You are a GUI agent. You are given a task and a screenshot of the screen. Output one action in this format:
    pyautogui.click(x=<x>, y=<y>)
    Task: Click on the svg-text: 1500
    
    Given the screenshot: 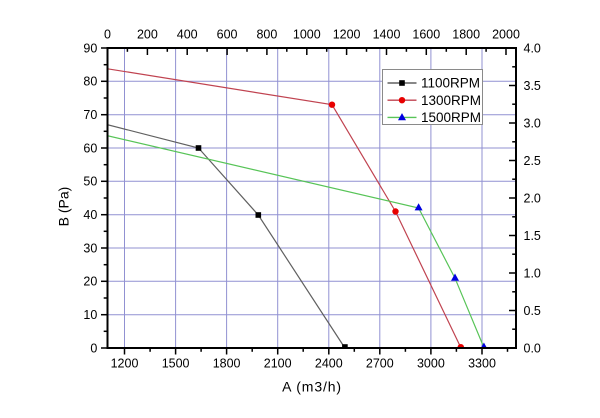 What is the action you would take?
    pyautogui.click(x=176, y=364)
    